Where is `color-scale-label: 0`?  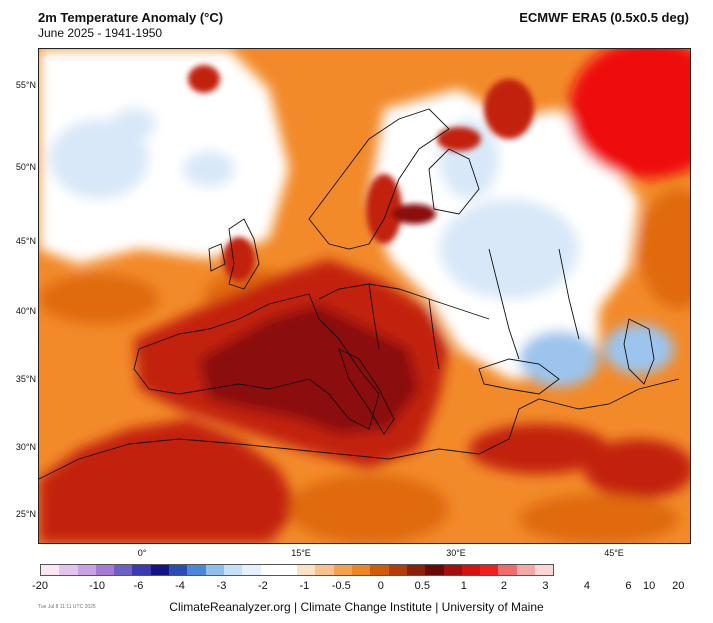
color-scale-label: 0 is located at coordinates (380, 586).